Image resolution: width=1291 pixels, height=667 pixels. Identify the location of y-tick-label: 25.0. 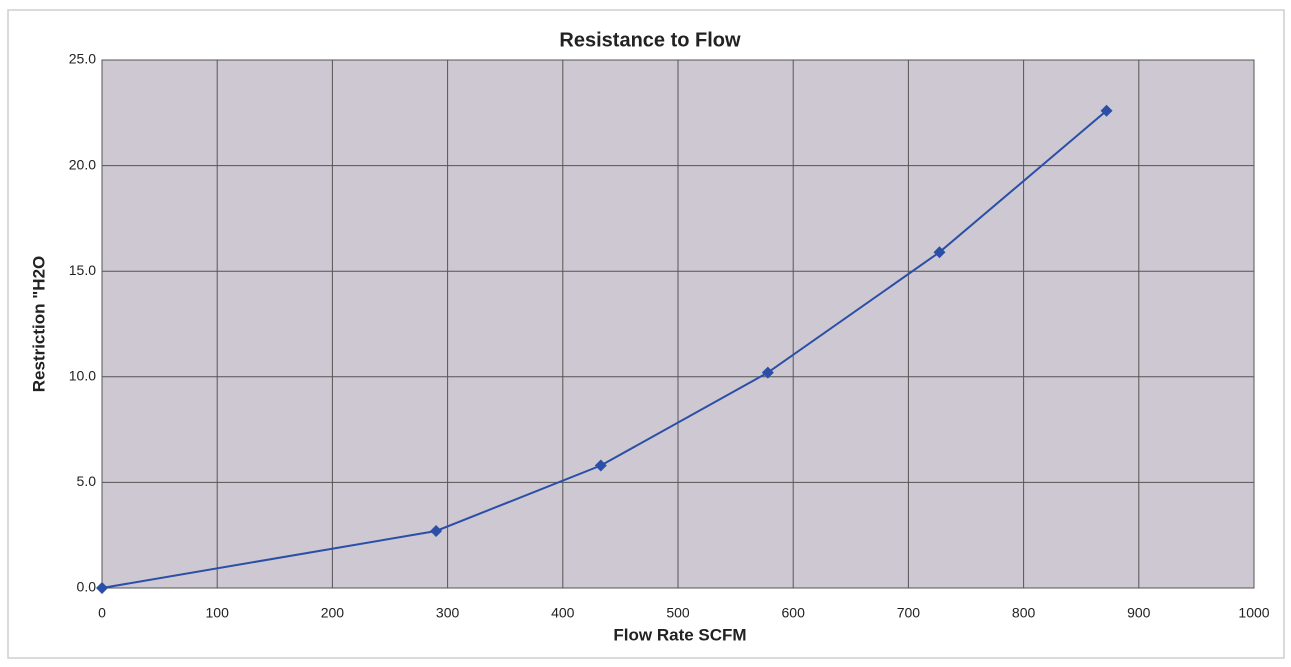
(82, 59).